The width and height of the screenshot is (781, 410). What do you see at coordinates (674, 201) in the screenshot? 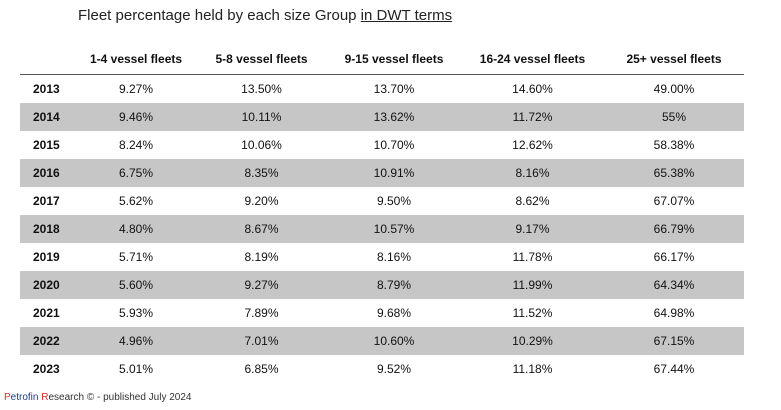
I see `value-cell: 67.07%` at bounding box center [674, 201].